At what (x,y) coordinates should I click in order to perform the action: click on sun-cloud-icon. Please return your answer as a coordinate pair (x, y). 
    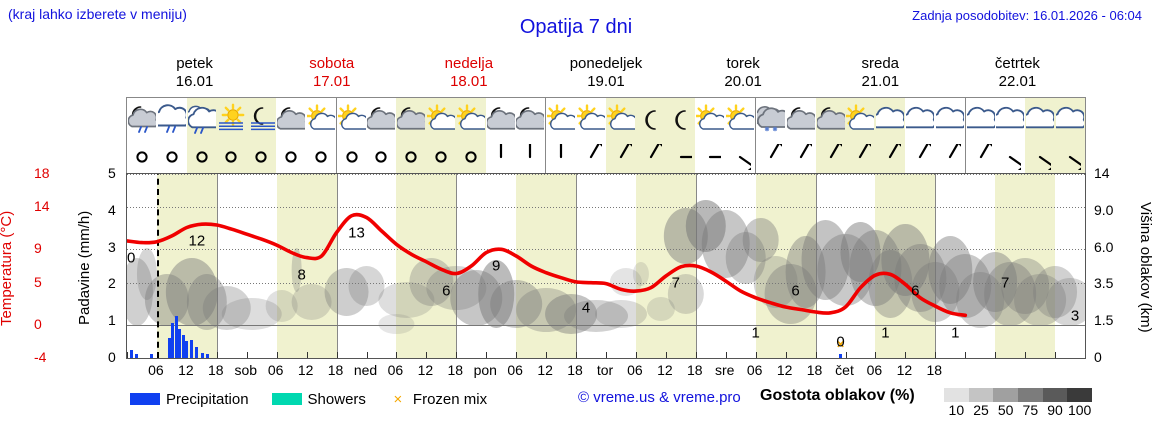
    Looking at the image, I should click on (561, 116).